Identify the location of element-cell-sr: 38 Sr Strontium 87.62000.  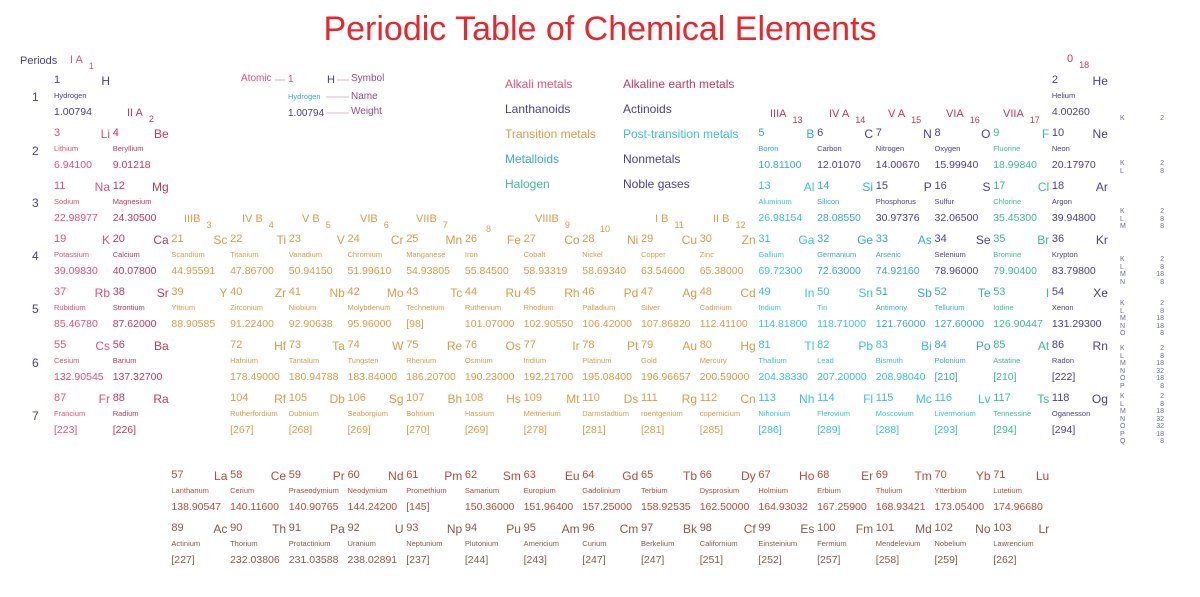
(141, 311).